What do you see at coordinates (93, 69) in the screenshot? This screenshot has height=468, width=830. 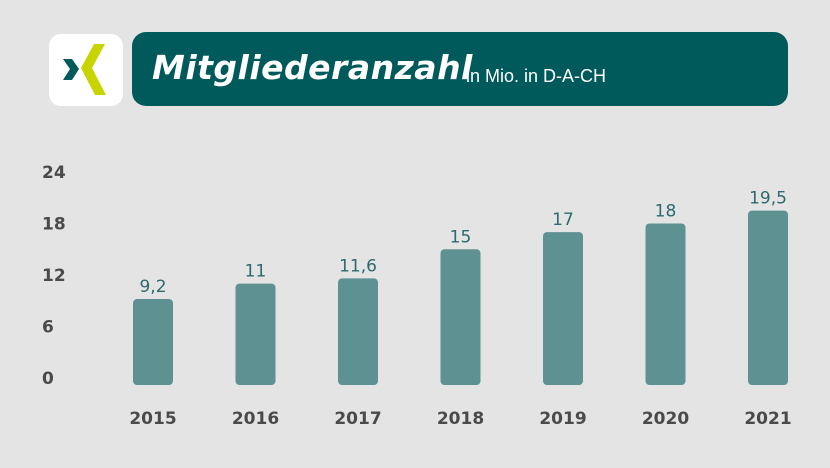 I see `xing-logo-lime-stroke` at bounding box center [93, 69].